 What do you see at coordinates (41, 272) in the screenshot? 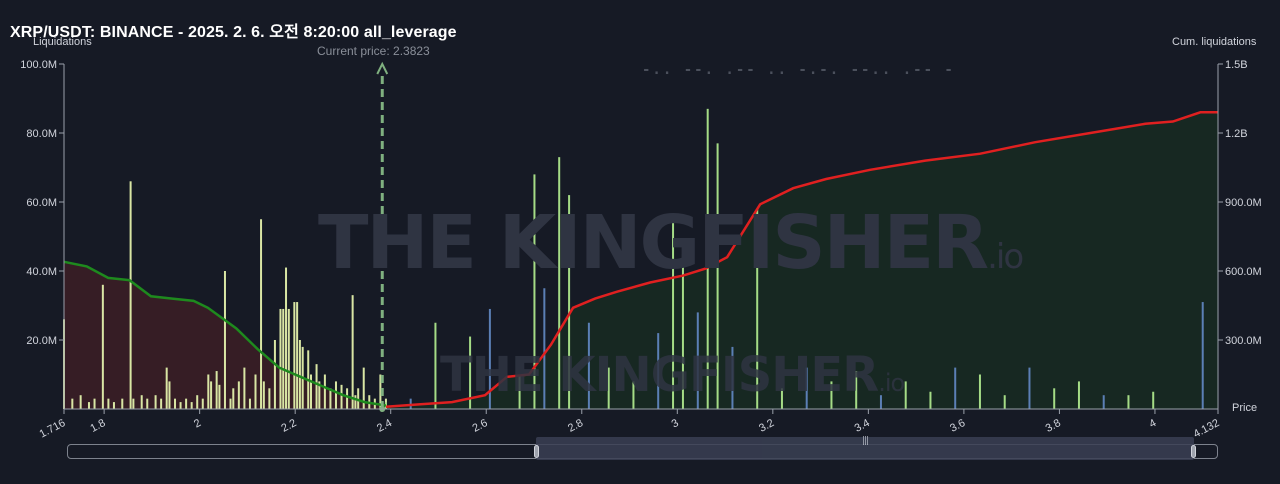
I see `left-tick-label: 40.0M` at bounding box center [41, 272].